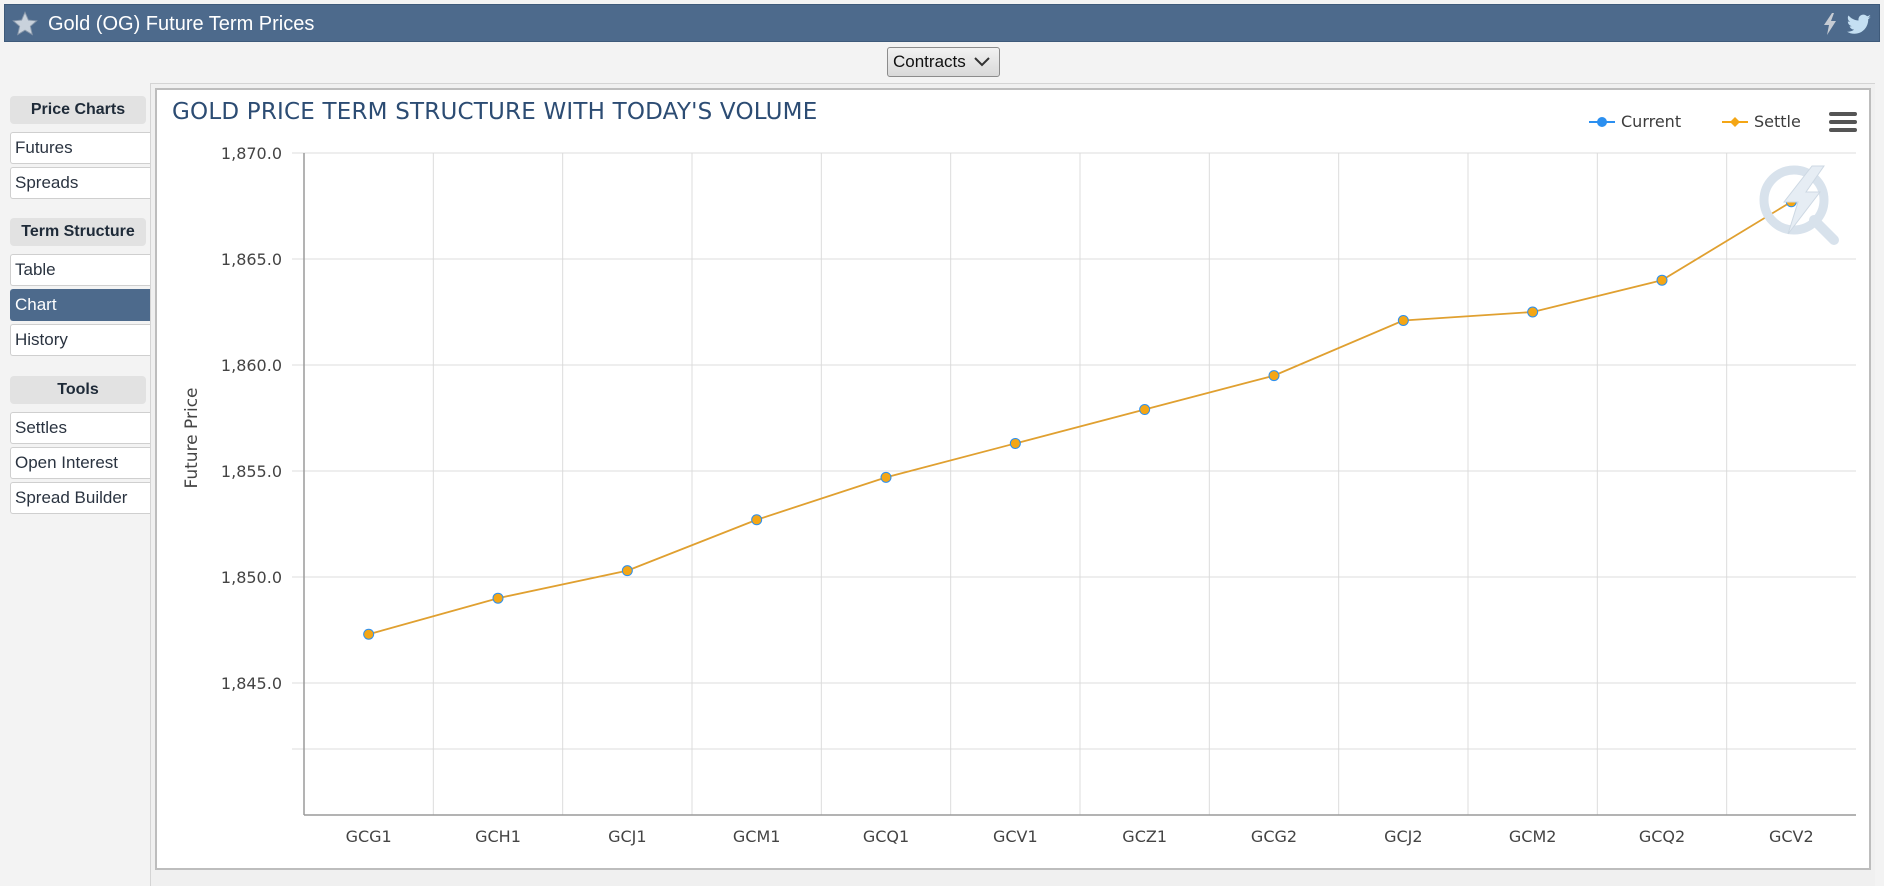 The height and width of the screenshot is (886, 1884). I want to click on lightning-icon, so click(1830, 24).